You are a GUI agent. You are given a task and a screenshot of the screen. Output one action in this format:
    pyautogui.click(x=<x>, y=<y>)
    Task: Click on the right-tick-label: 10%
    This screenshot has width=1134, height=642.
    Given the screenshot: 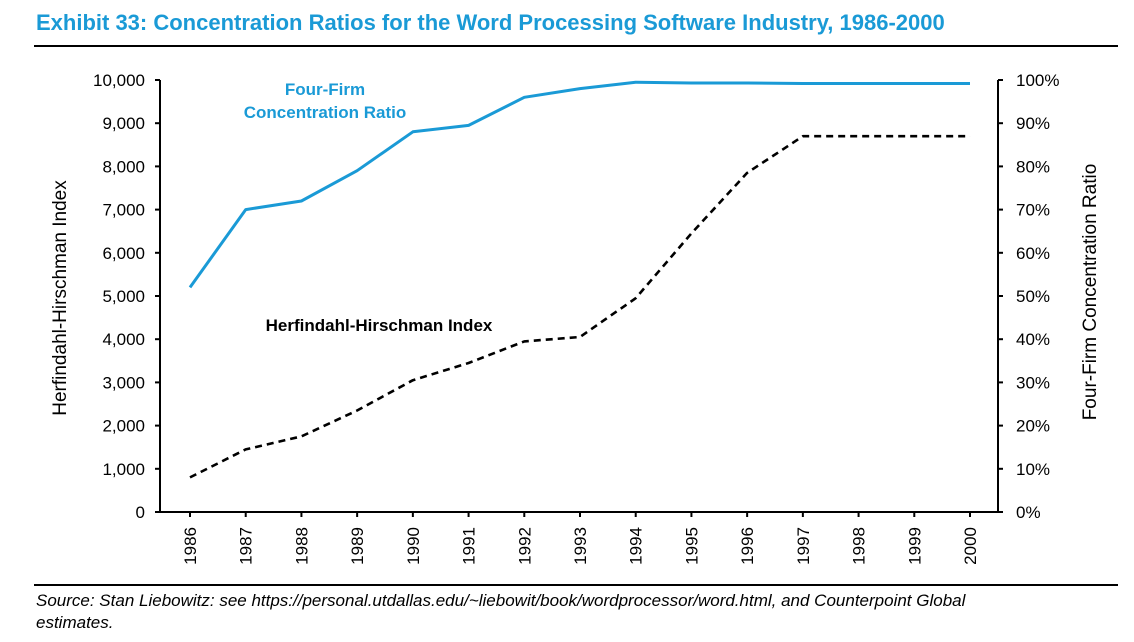 What is the action you would take?
    pyautogui.click(x=1033, y=469)
    